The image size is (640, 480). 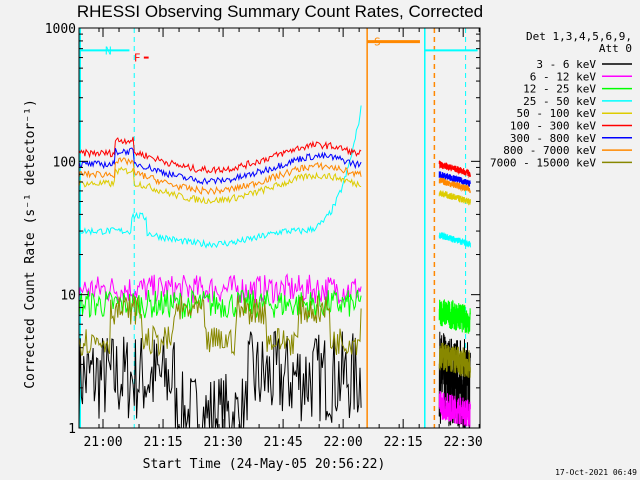 I want to click on legend-label-4: 50 - 100 keV, so click(x=557, y=113).